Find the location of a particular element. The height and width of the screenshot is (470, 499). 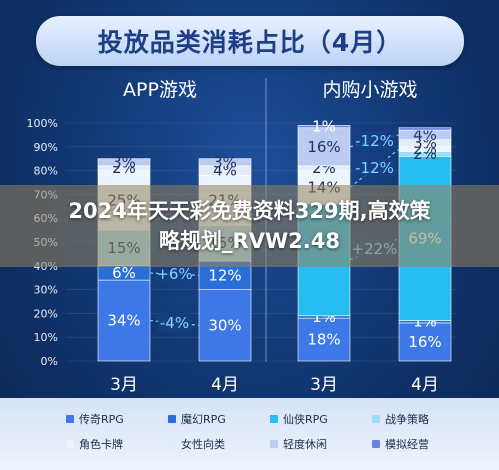

legend-item: 仙侠RPG is located at coordinates (299, 419).